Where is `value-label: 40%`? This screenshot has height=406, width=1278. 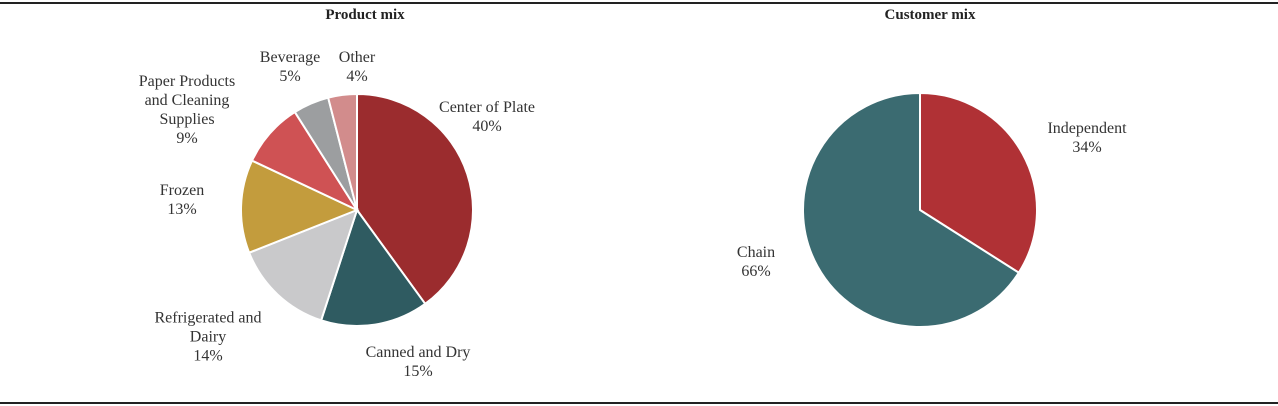 value-label: 40% is located at coordinates (487, 126).